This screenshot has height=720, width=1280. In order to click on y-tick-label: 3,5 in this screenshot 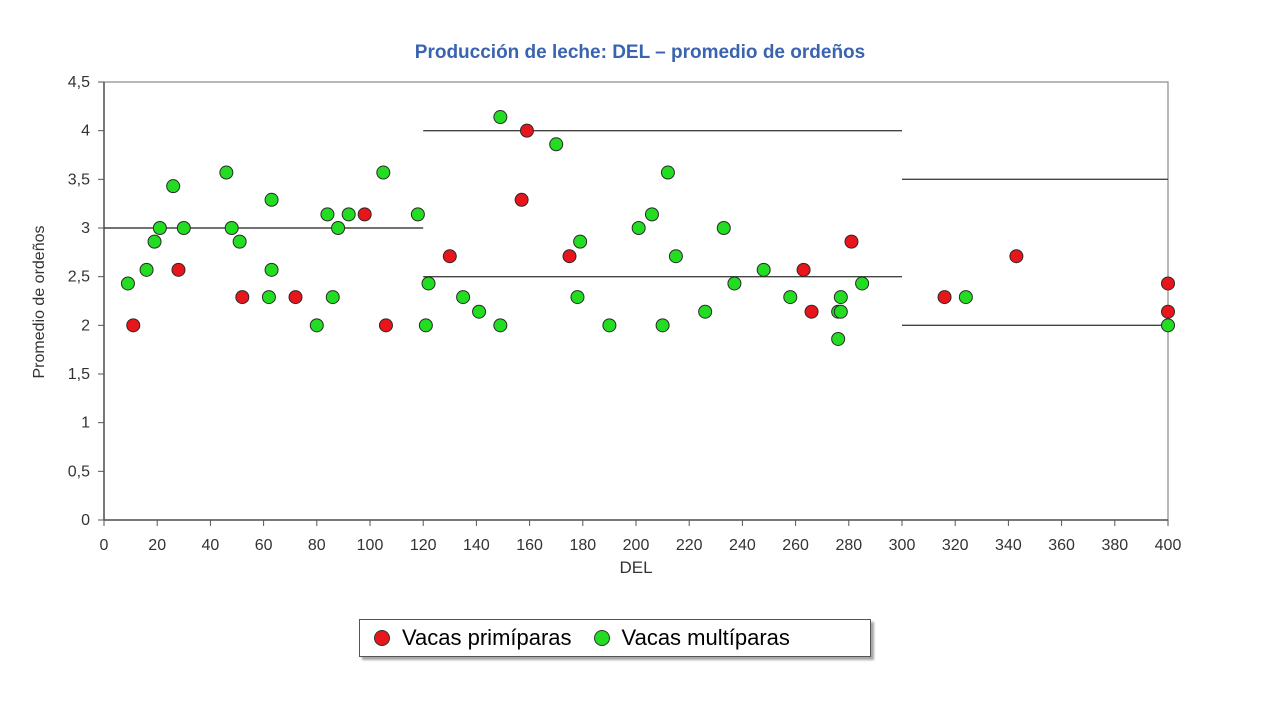, I will do `click(79, 179)`.